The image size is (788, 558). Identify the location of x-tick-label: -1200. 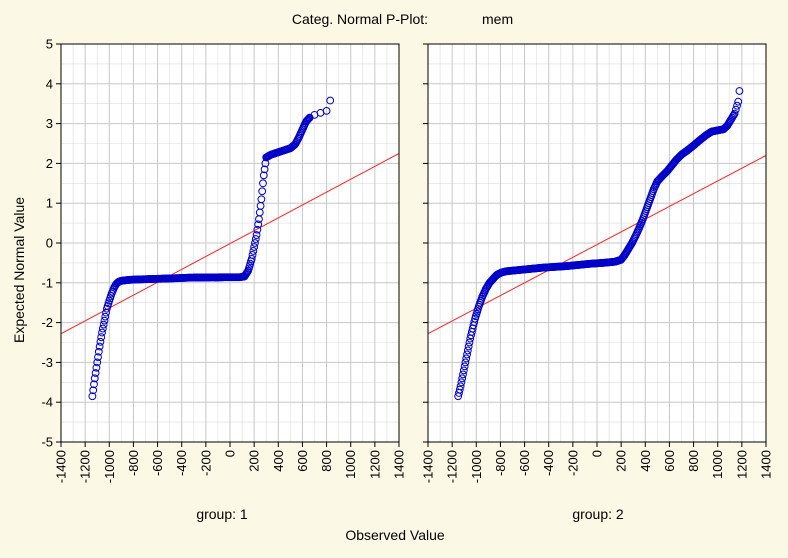
(85, 466).